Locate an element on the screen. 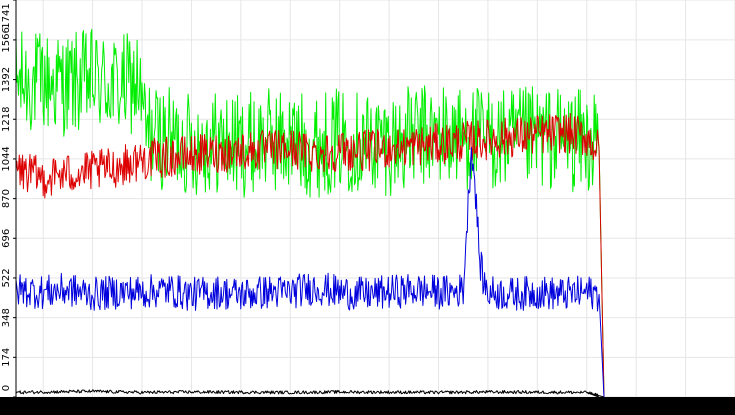 The image size is (735, 415). x-tick-label: 14:09 is located at coordinates (438, 409).